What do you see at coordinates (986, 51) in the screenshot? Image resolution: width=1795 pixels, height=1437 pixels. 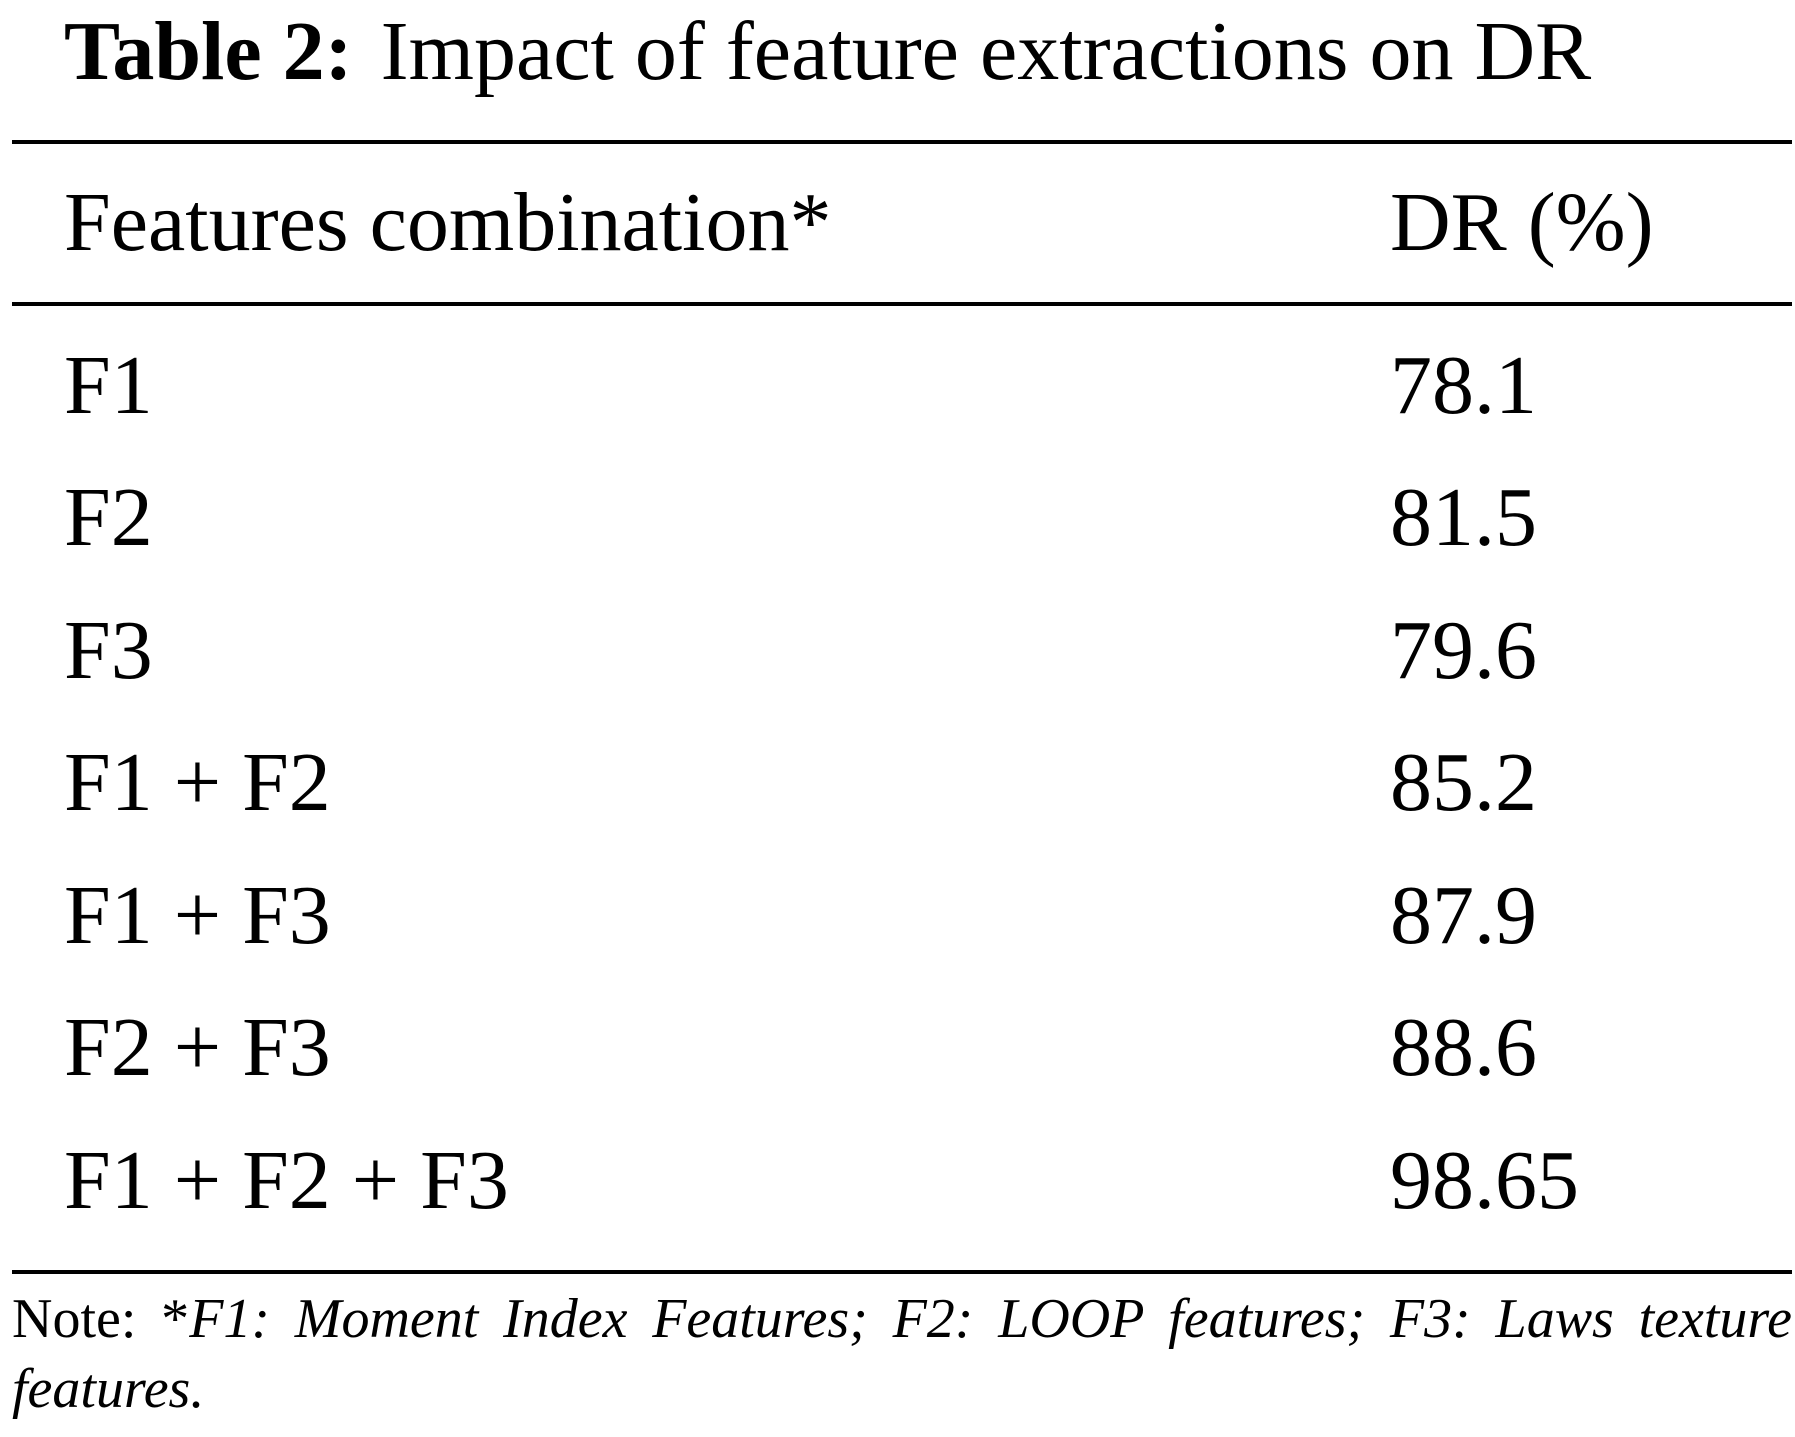 I see `table-title: Impact of feature extractions on DR` at bounding box center [986, 51].